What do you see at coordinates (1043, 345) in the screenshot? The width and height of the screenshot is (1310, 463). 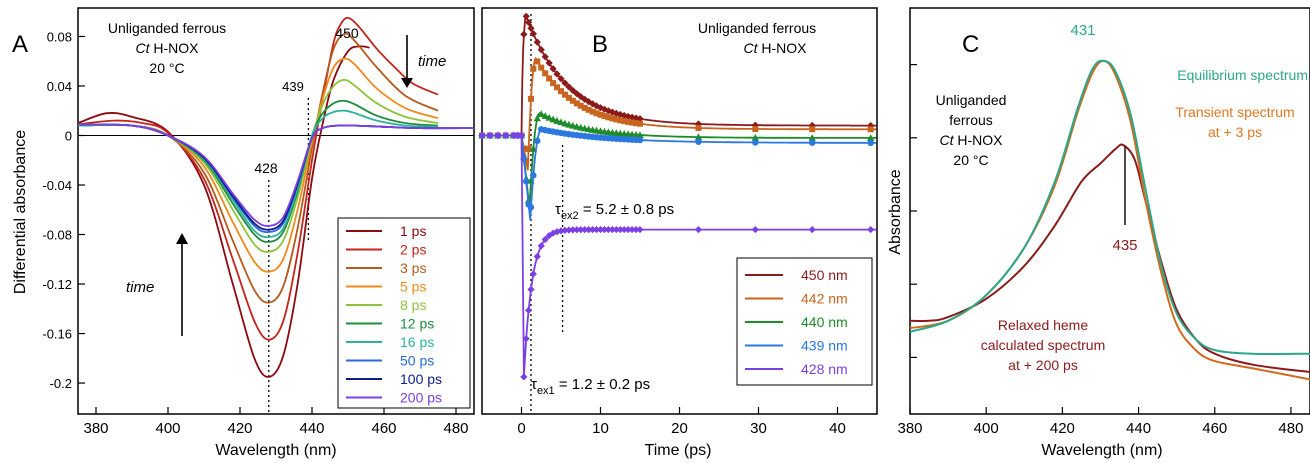 I see `panel-c-relaxed-label-2: calculated spectrum` at bounding box center [1043, 345].